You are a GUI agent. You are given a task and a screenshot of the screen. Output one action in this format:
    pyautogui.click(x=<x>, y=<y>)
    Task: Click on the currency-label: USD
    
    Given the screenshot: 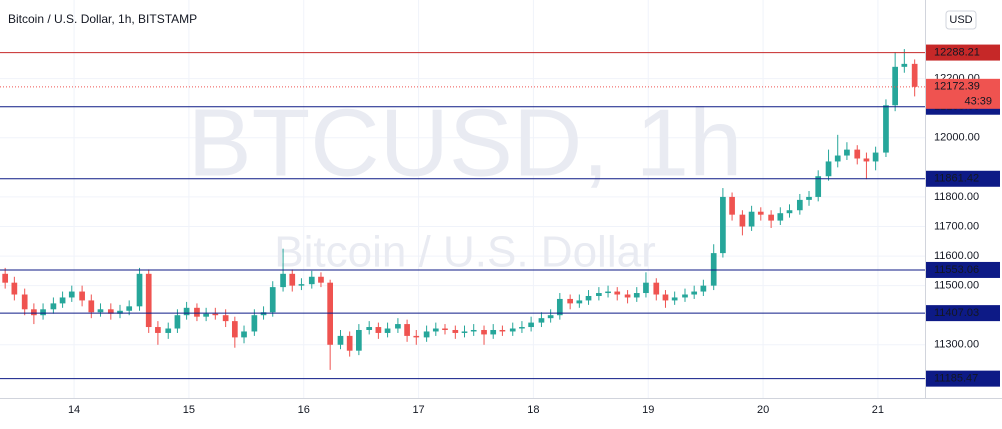 What is the action you would take?
    pyautogui.click(x=960, y=20)
    